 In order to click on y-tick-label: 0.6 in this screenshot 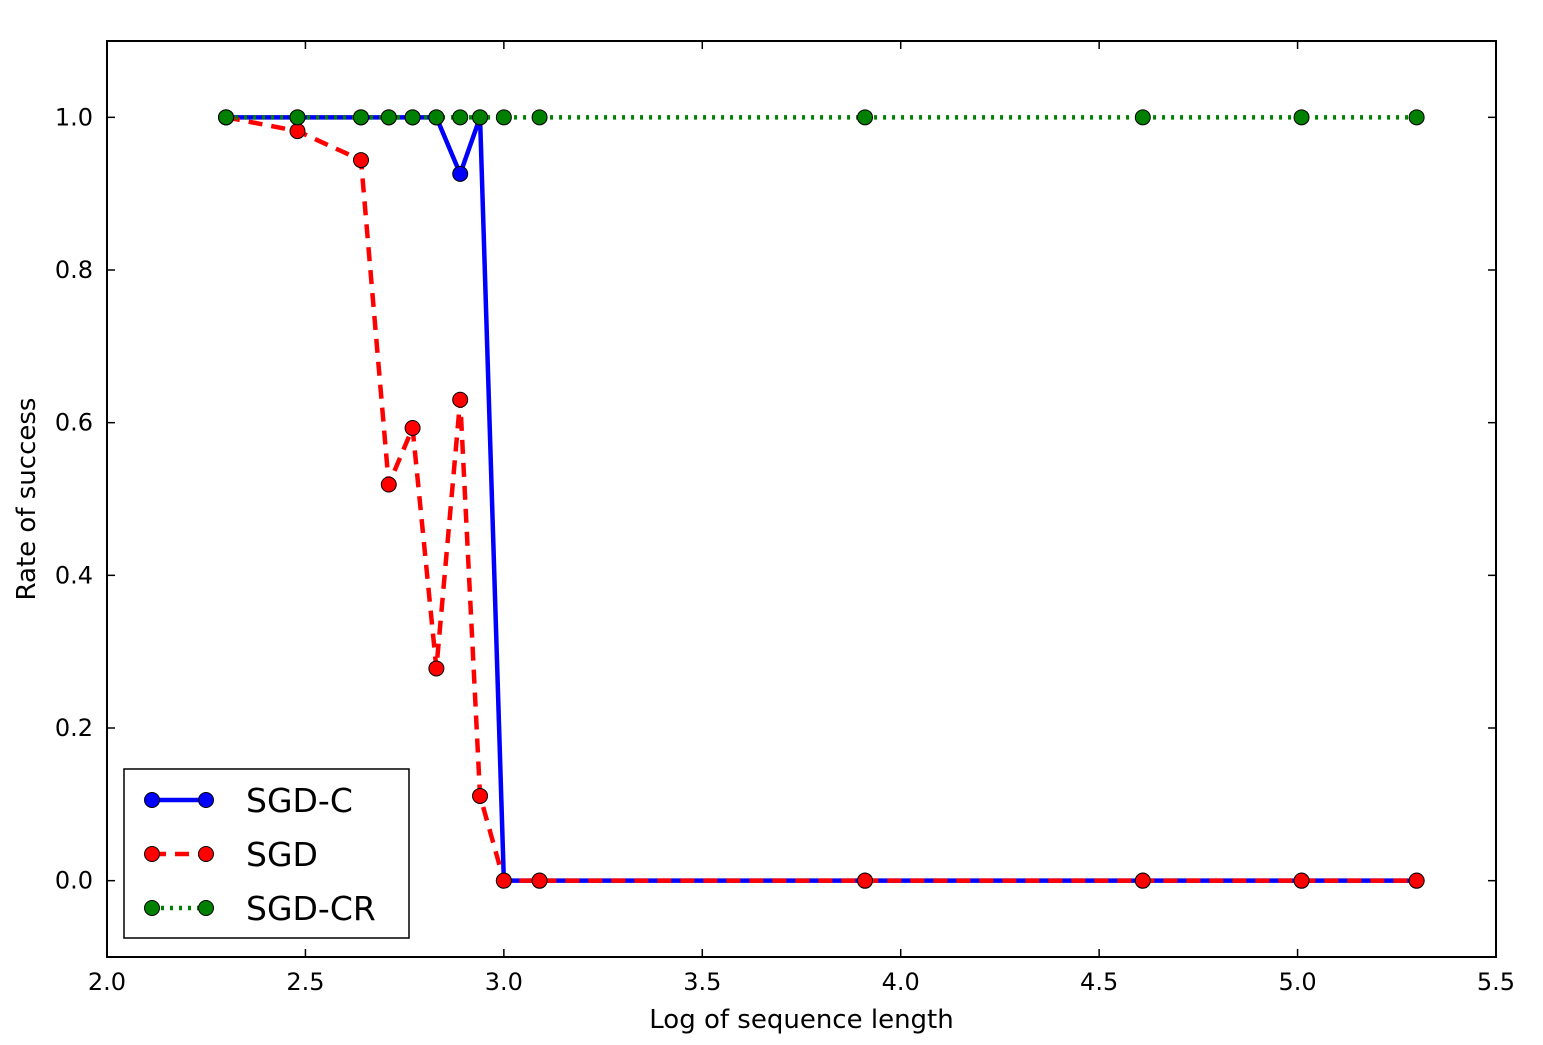, I will do `click(74, 423)`.